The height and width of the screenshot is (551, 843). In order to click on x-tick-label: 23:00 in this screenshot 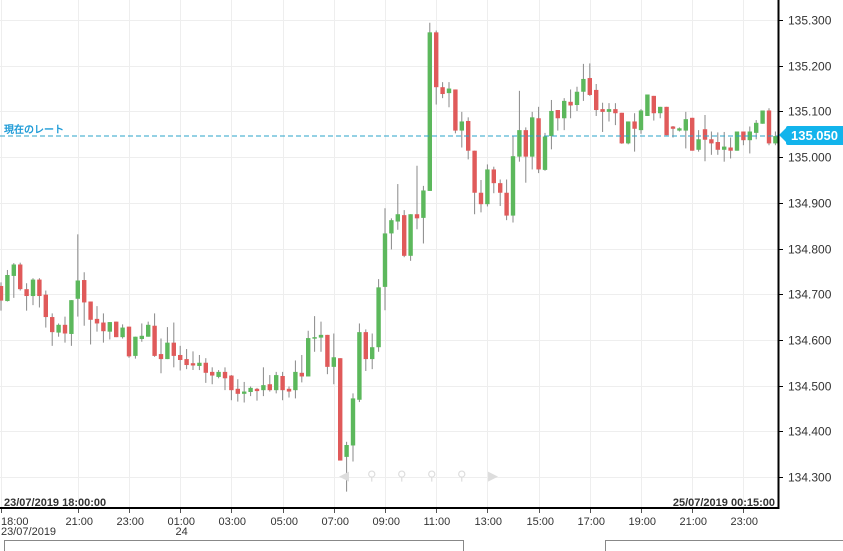, I will do `click(745, 522)`.